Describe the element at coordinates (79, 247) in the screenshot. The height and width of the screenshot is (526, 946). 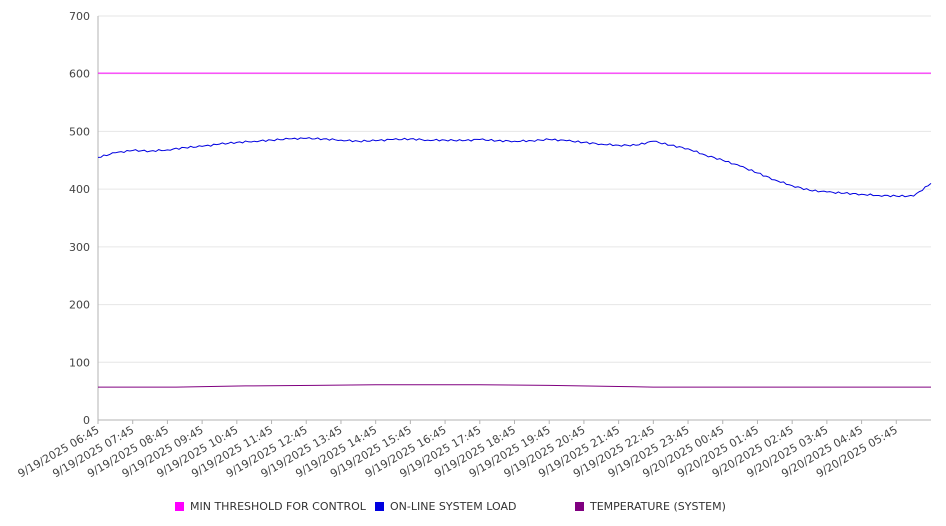
I see `y-tick-label: 300` at that location.